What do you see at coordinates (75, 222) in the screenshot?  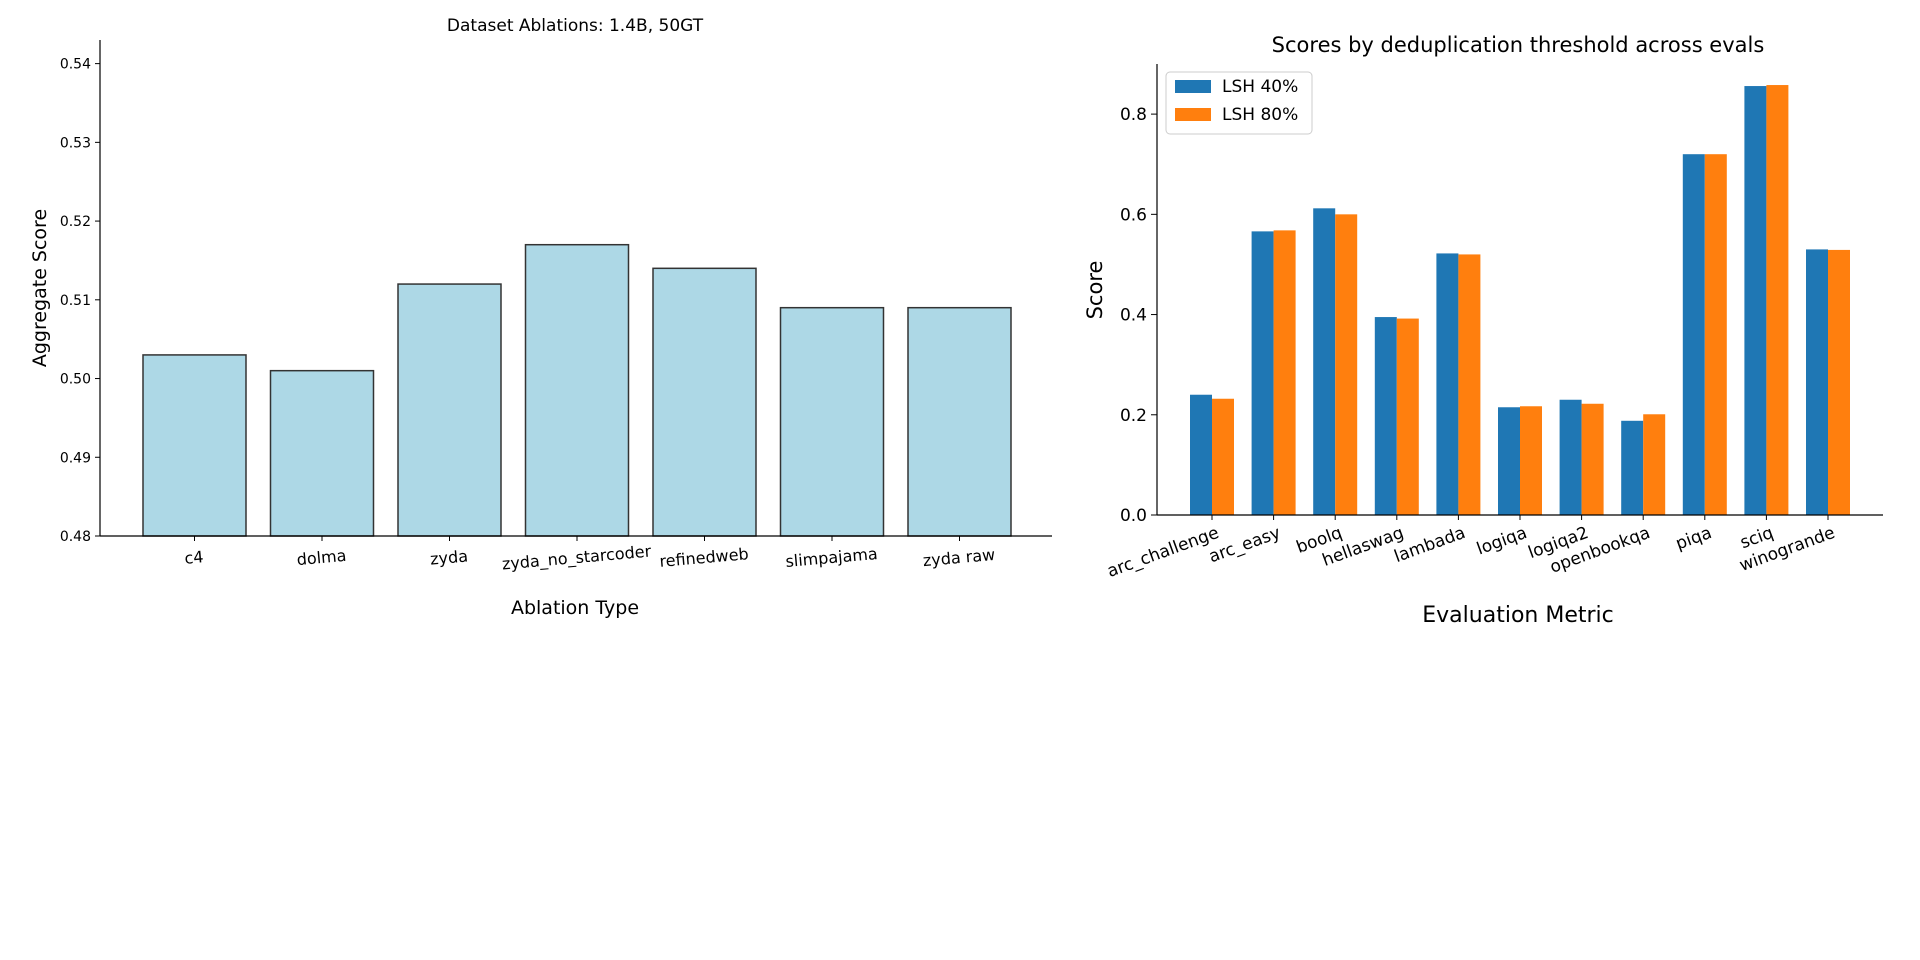 I see `y-tick-label: 0.52` at bounding box center [75, 222].